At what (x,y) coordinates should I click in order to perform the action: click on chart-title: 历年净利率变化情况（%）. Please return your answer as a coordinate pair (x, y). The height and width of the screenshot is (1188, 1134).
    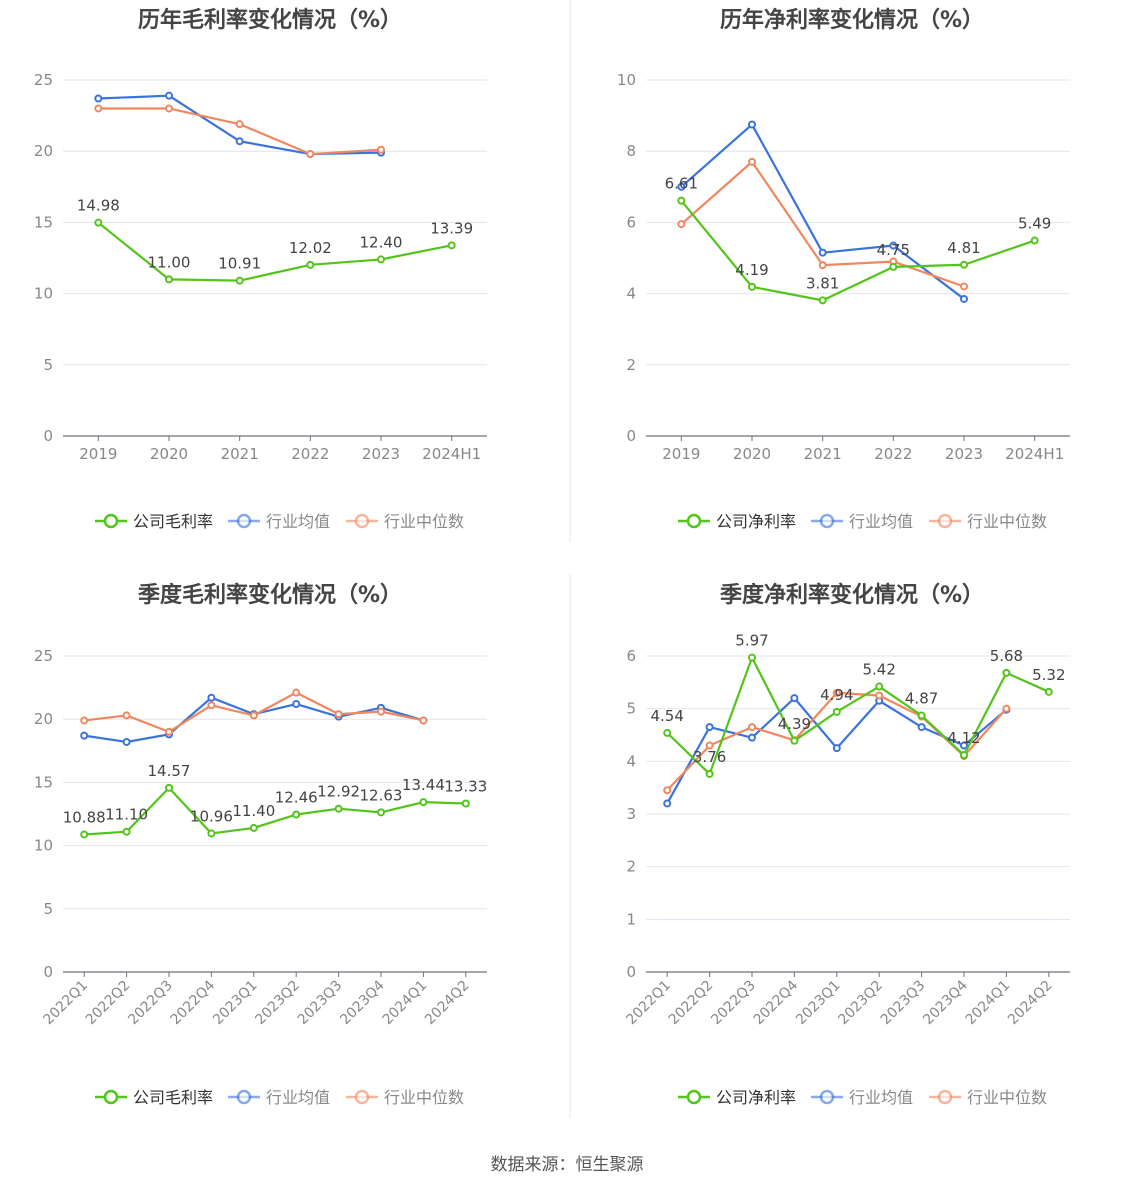
    Looking at the image, I should click on (852, 20).